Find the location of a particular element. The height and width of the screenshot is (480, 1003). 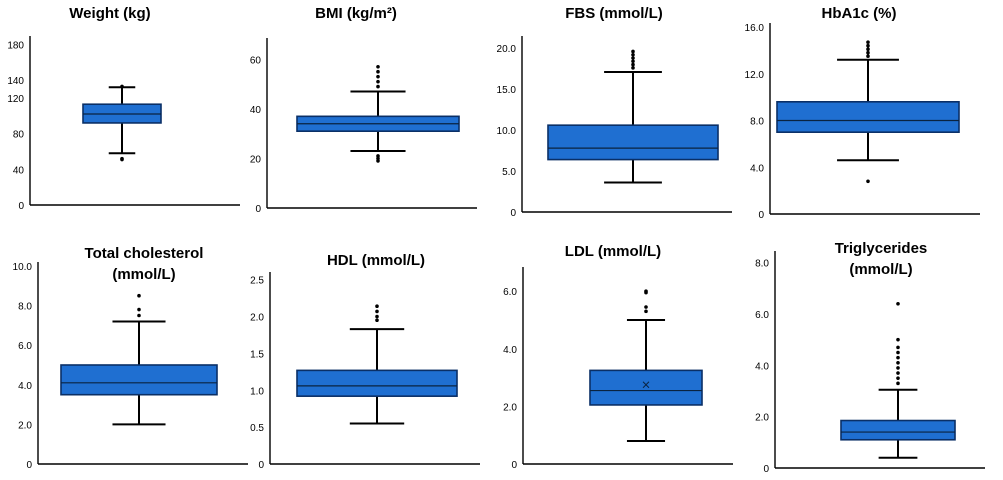

boxplot-panel: Weight (kg) 0 40 80 120 140 180 is located at coordinates (123, 108).